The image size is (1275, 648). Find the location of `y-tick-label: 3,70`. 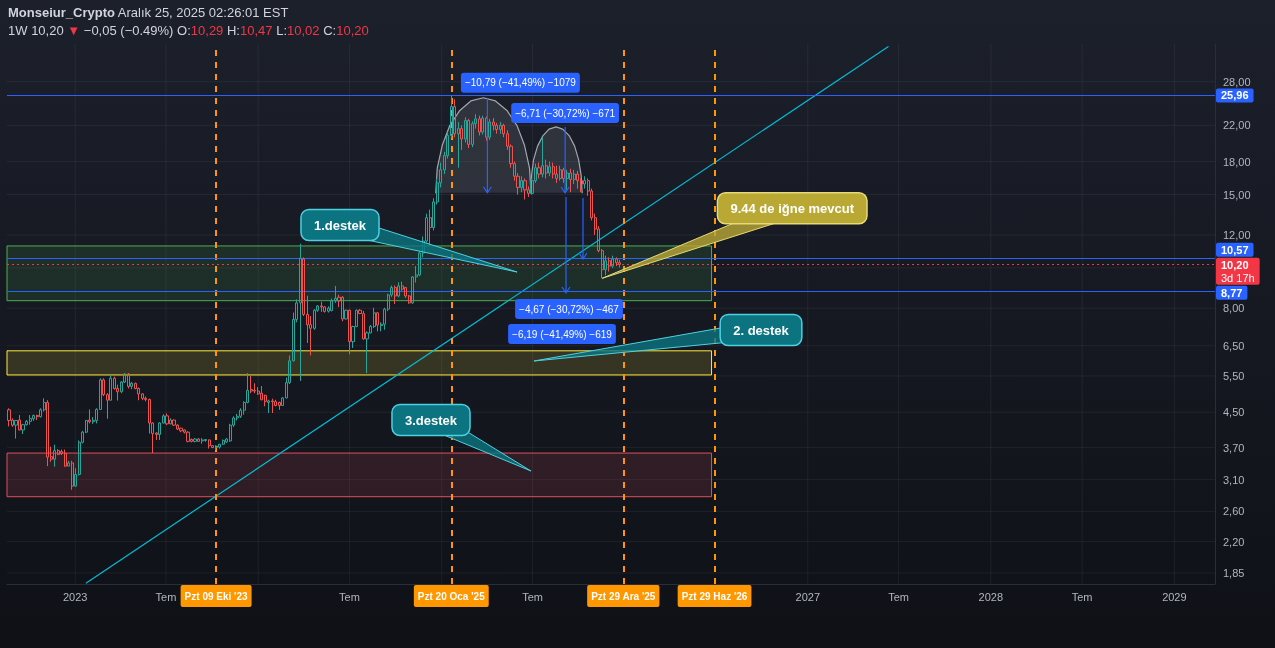

y-tick-label: 3,70 is located at coordinates (1234, 447).